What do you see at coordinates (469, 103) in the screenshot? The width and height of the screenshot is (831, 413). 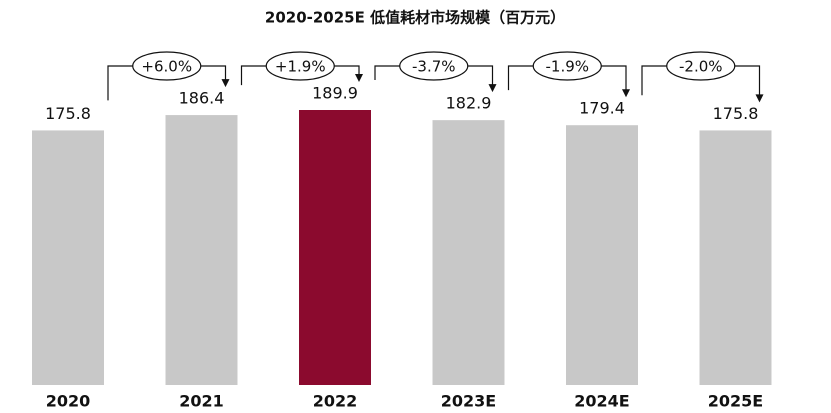 I see `value-label: 182.9` at bounding box center [469, 103].